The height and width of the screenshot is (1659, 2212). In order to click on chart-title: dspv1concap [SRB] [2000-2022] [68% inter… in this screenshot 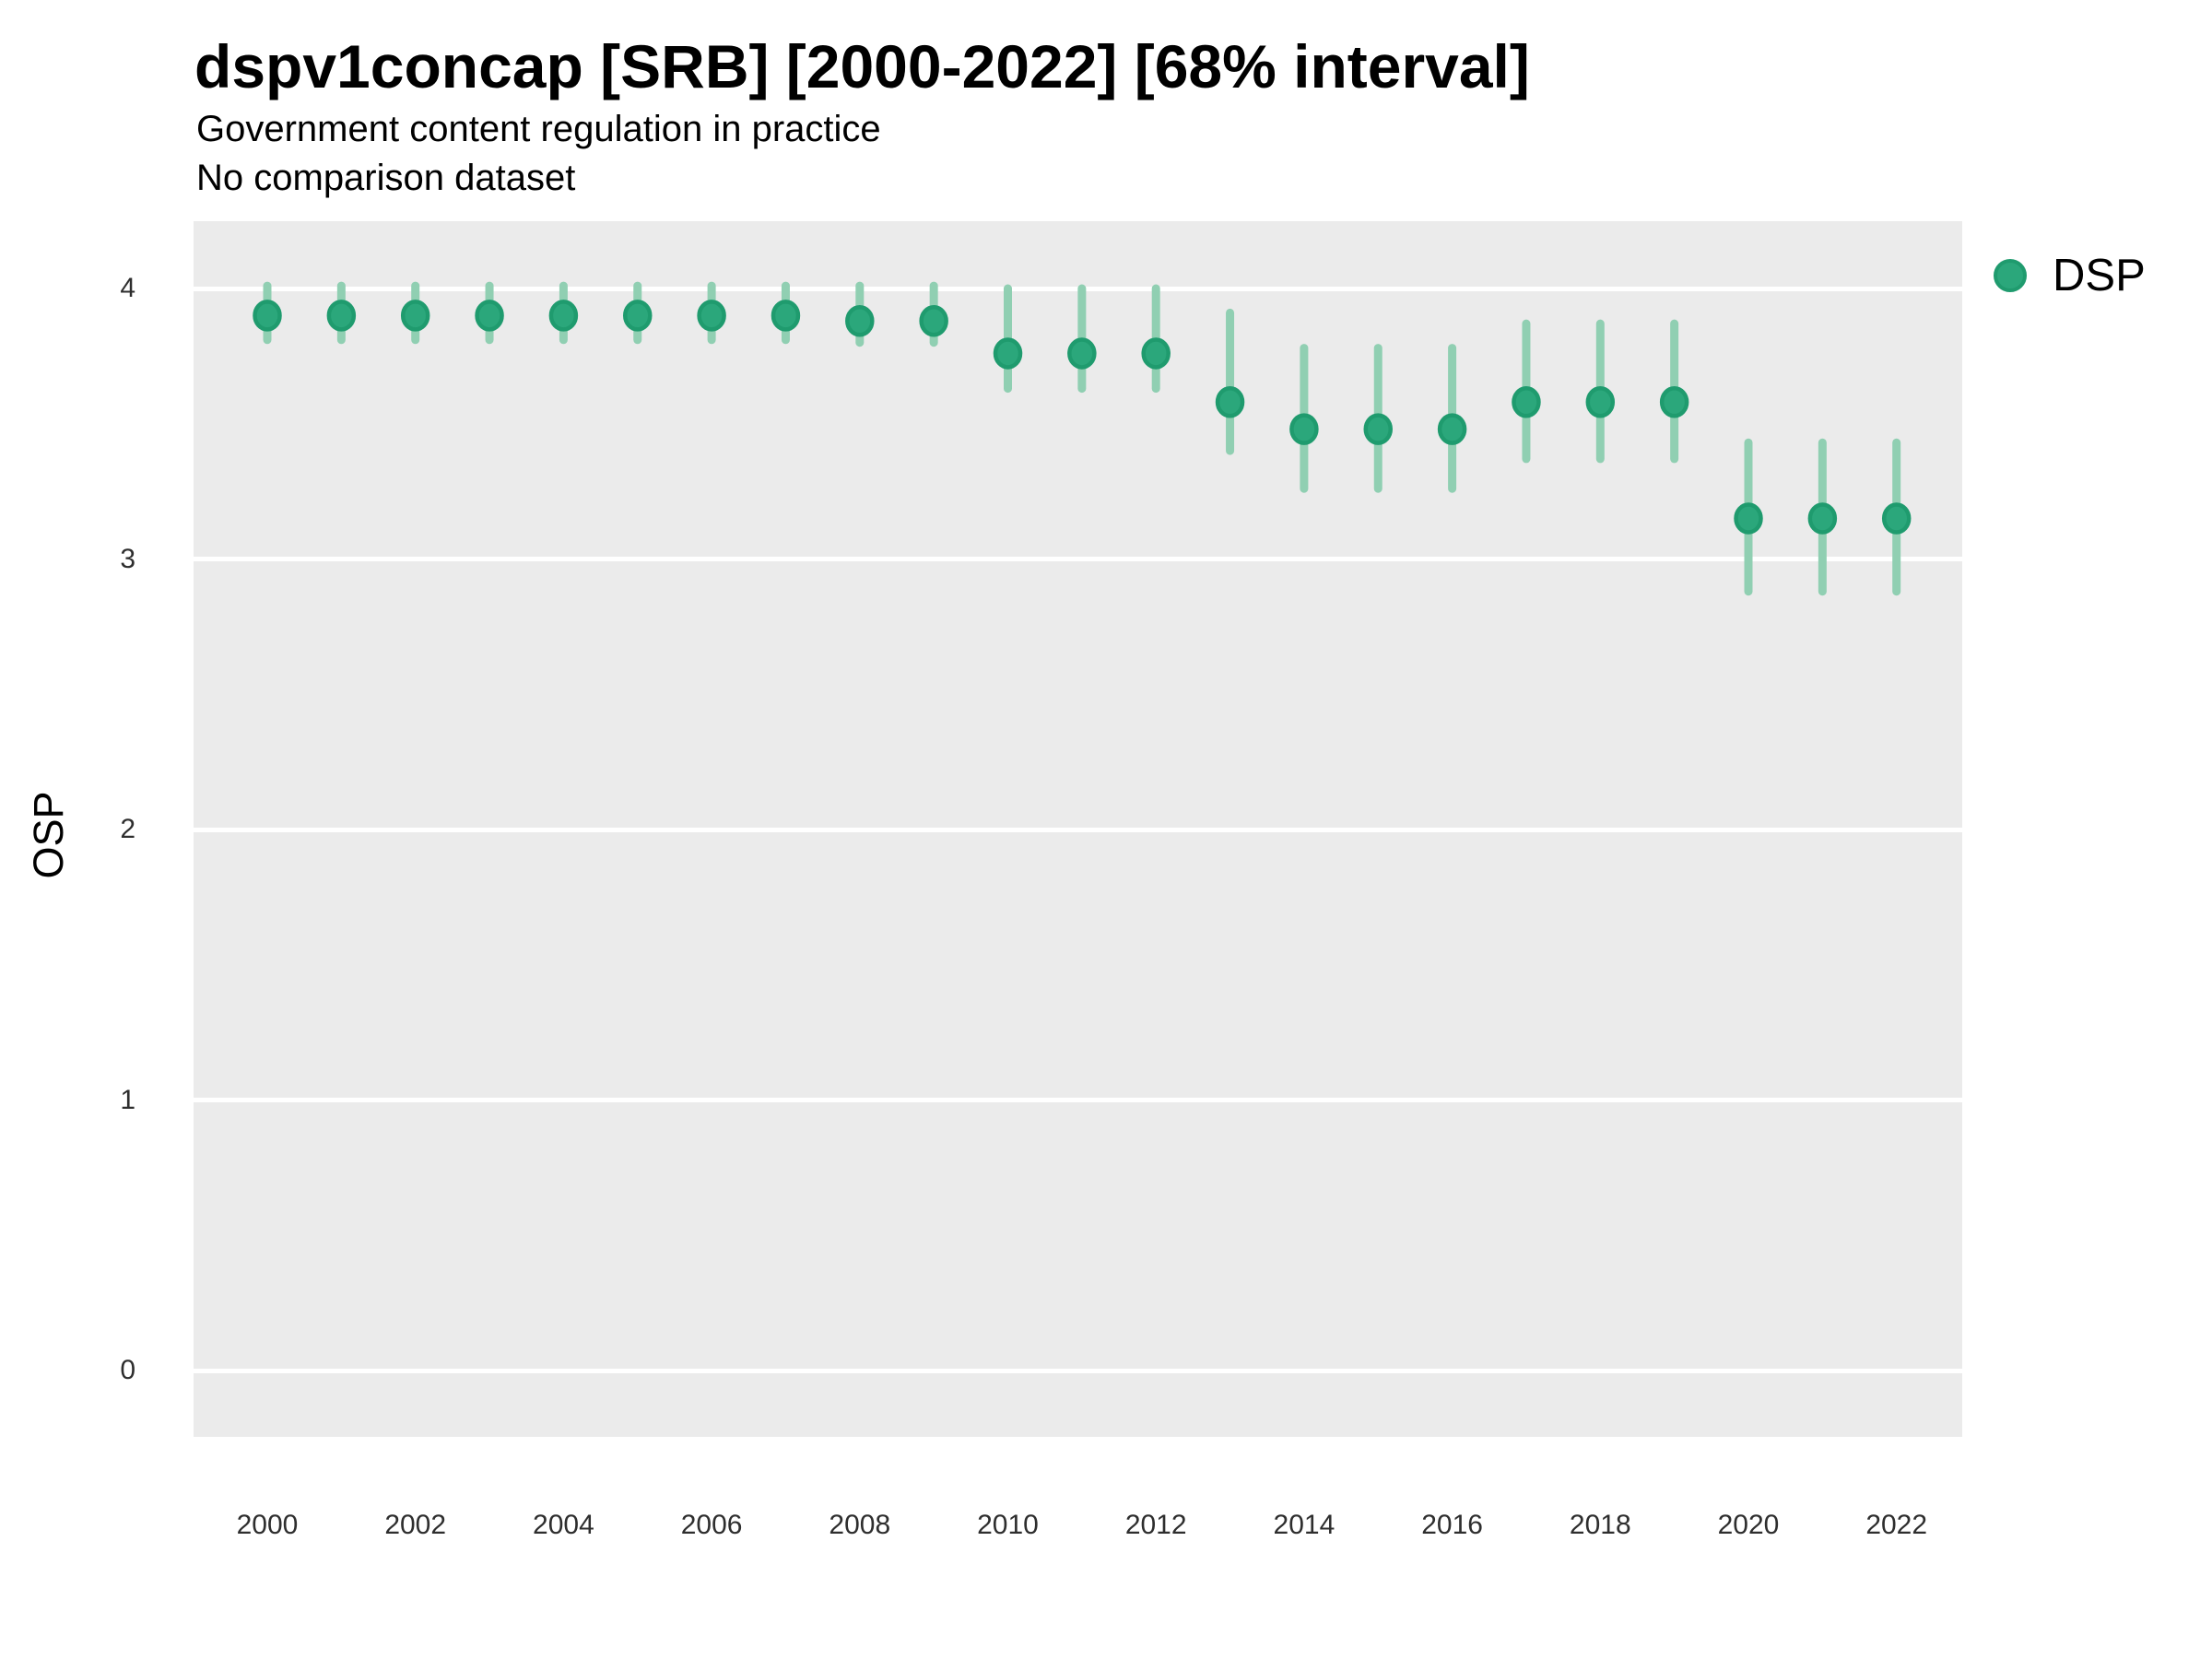, I will do `click(862, 66)`.